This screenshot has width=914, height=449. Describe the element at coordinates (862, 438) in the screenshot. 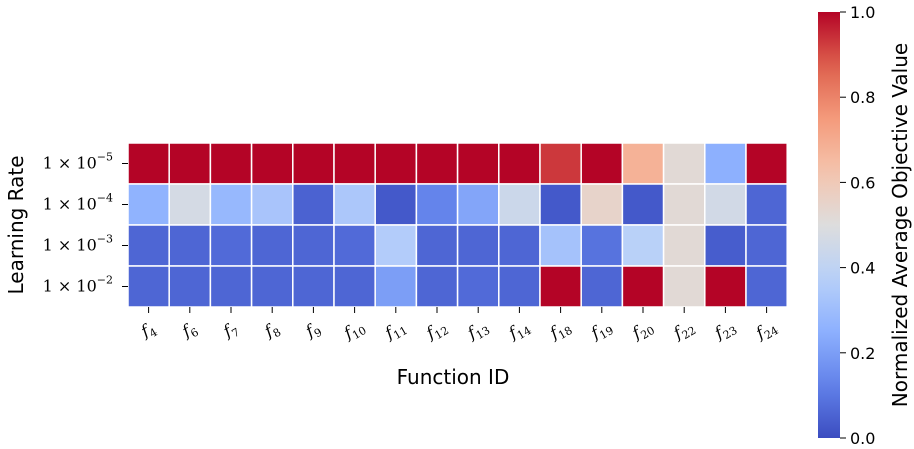

I see `colorbar-tick-label: 0.0` at that location.